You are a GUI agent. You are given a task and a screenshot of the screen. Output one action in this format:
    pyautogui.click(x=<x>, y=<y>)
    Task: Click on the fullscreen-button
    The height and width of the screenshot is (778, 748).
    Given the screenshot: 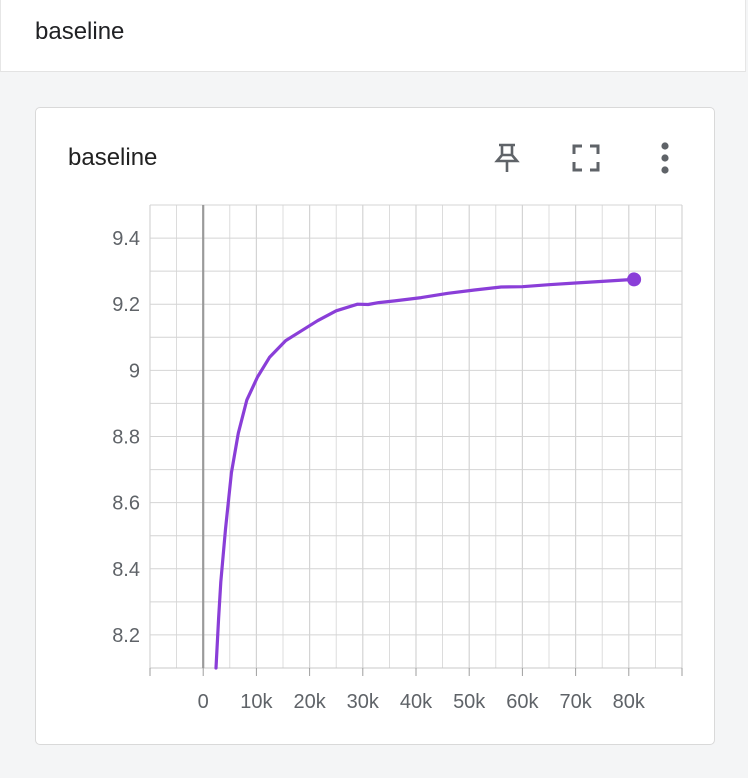 What is the action you would take?
    pyautogui.click(x=586, y=158)
    